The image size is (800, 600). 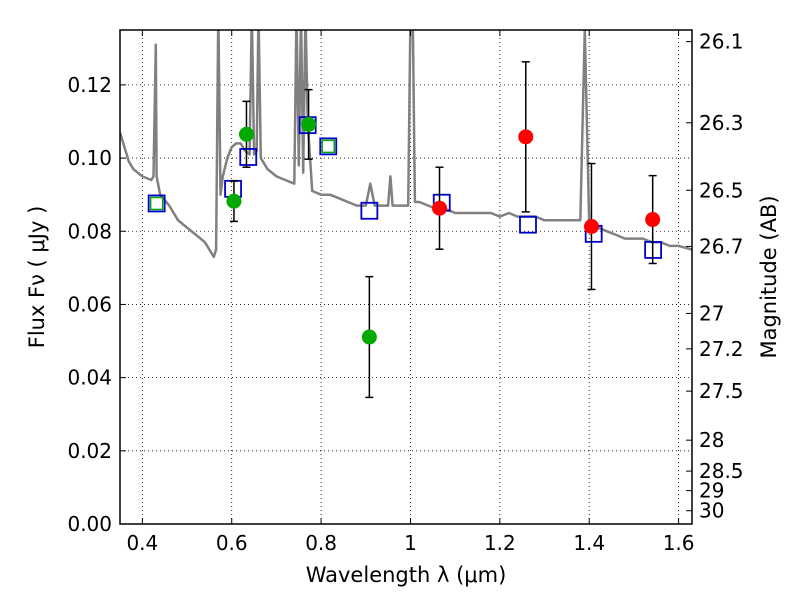 I want to click on mag-tick-label: 28, so click(x=711, y=440).